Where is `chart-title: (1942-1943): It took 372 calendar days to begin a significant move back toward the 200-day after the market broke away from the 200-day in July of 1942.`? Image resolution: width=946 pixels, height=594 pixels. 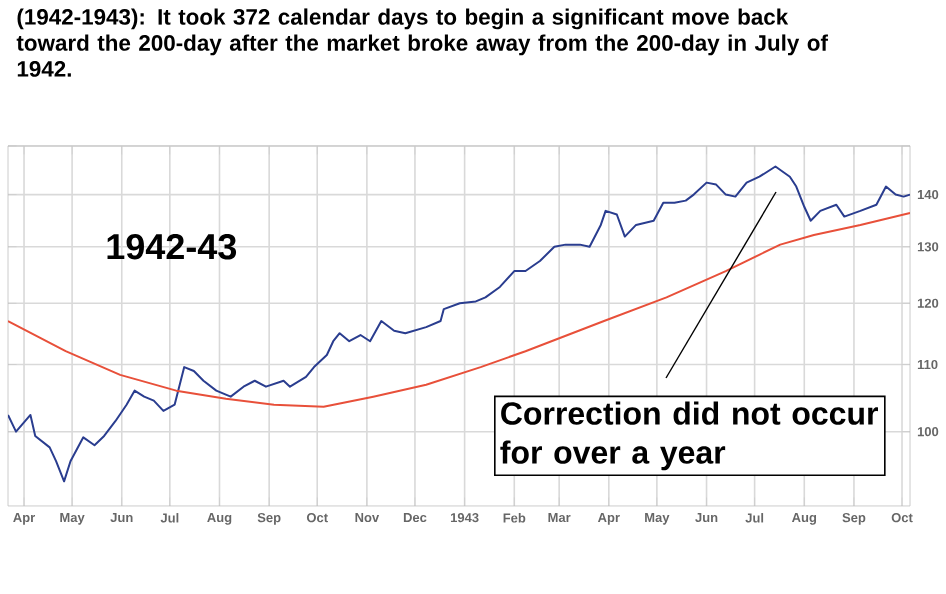
chart-title: (1942-1943): It took 372 calendar days to begin a significant move back toward the 200-day after the market broke away from the 200-day in July of 1942. is located at coordinates (422, 42).